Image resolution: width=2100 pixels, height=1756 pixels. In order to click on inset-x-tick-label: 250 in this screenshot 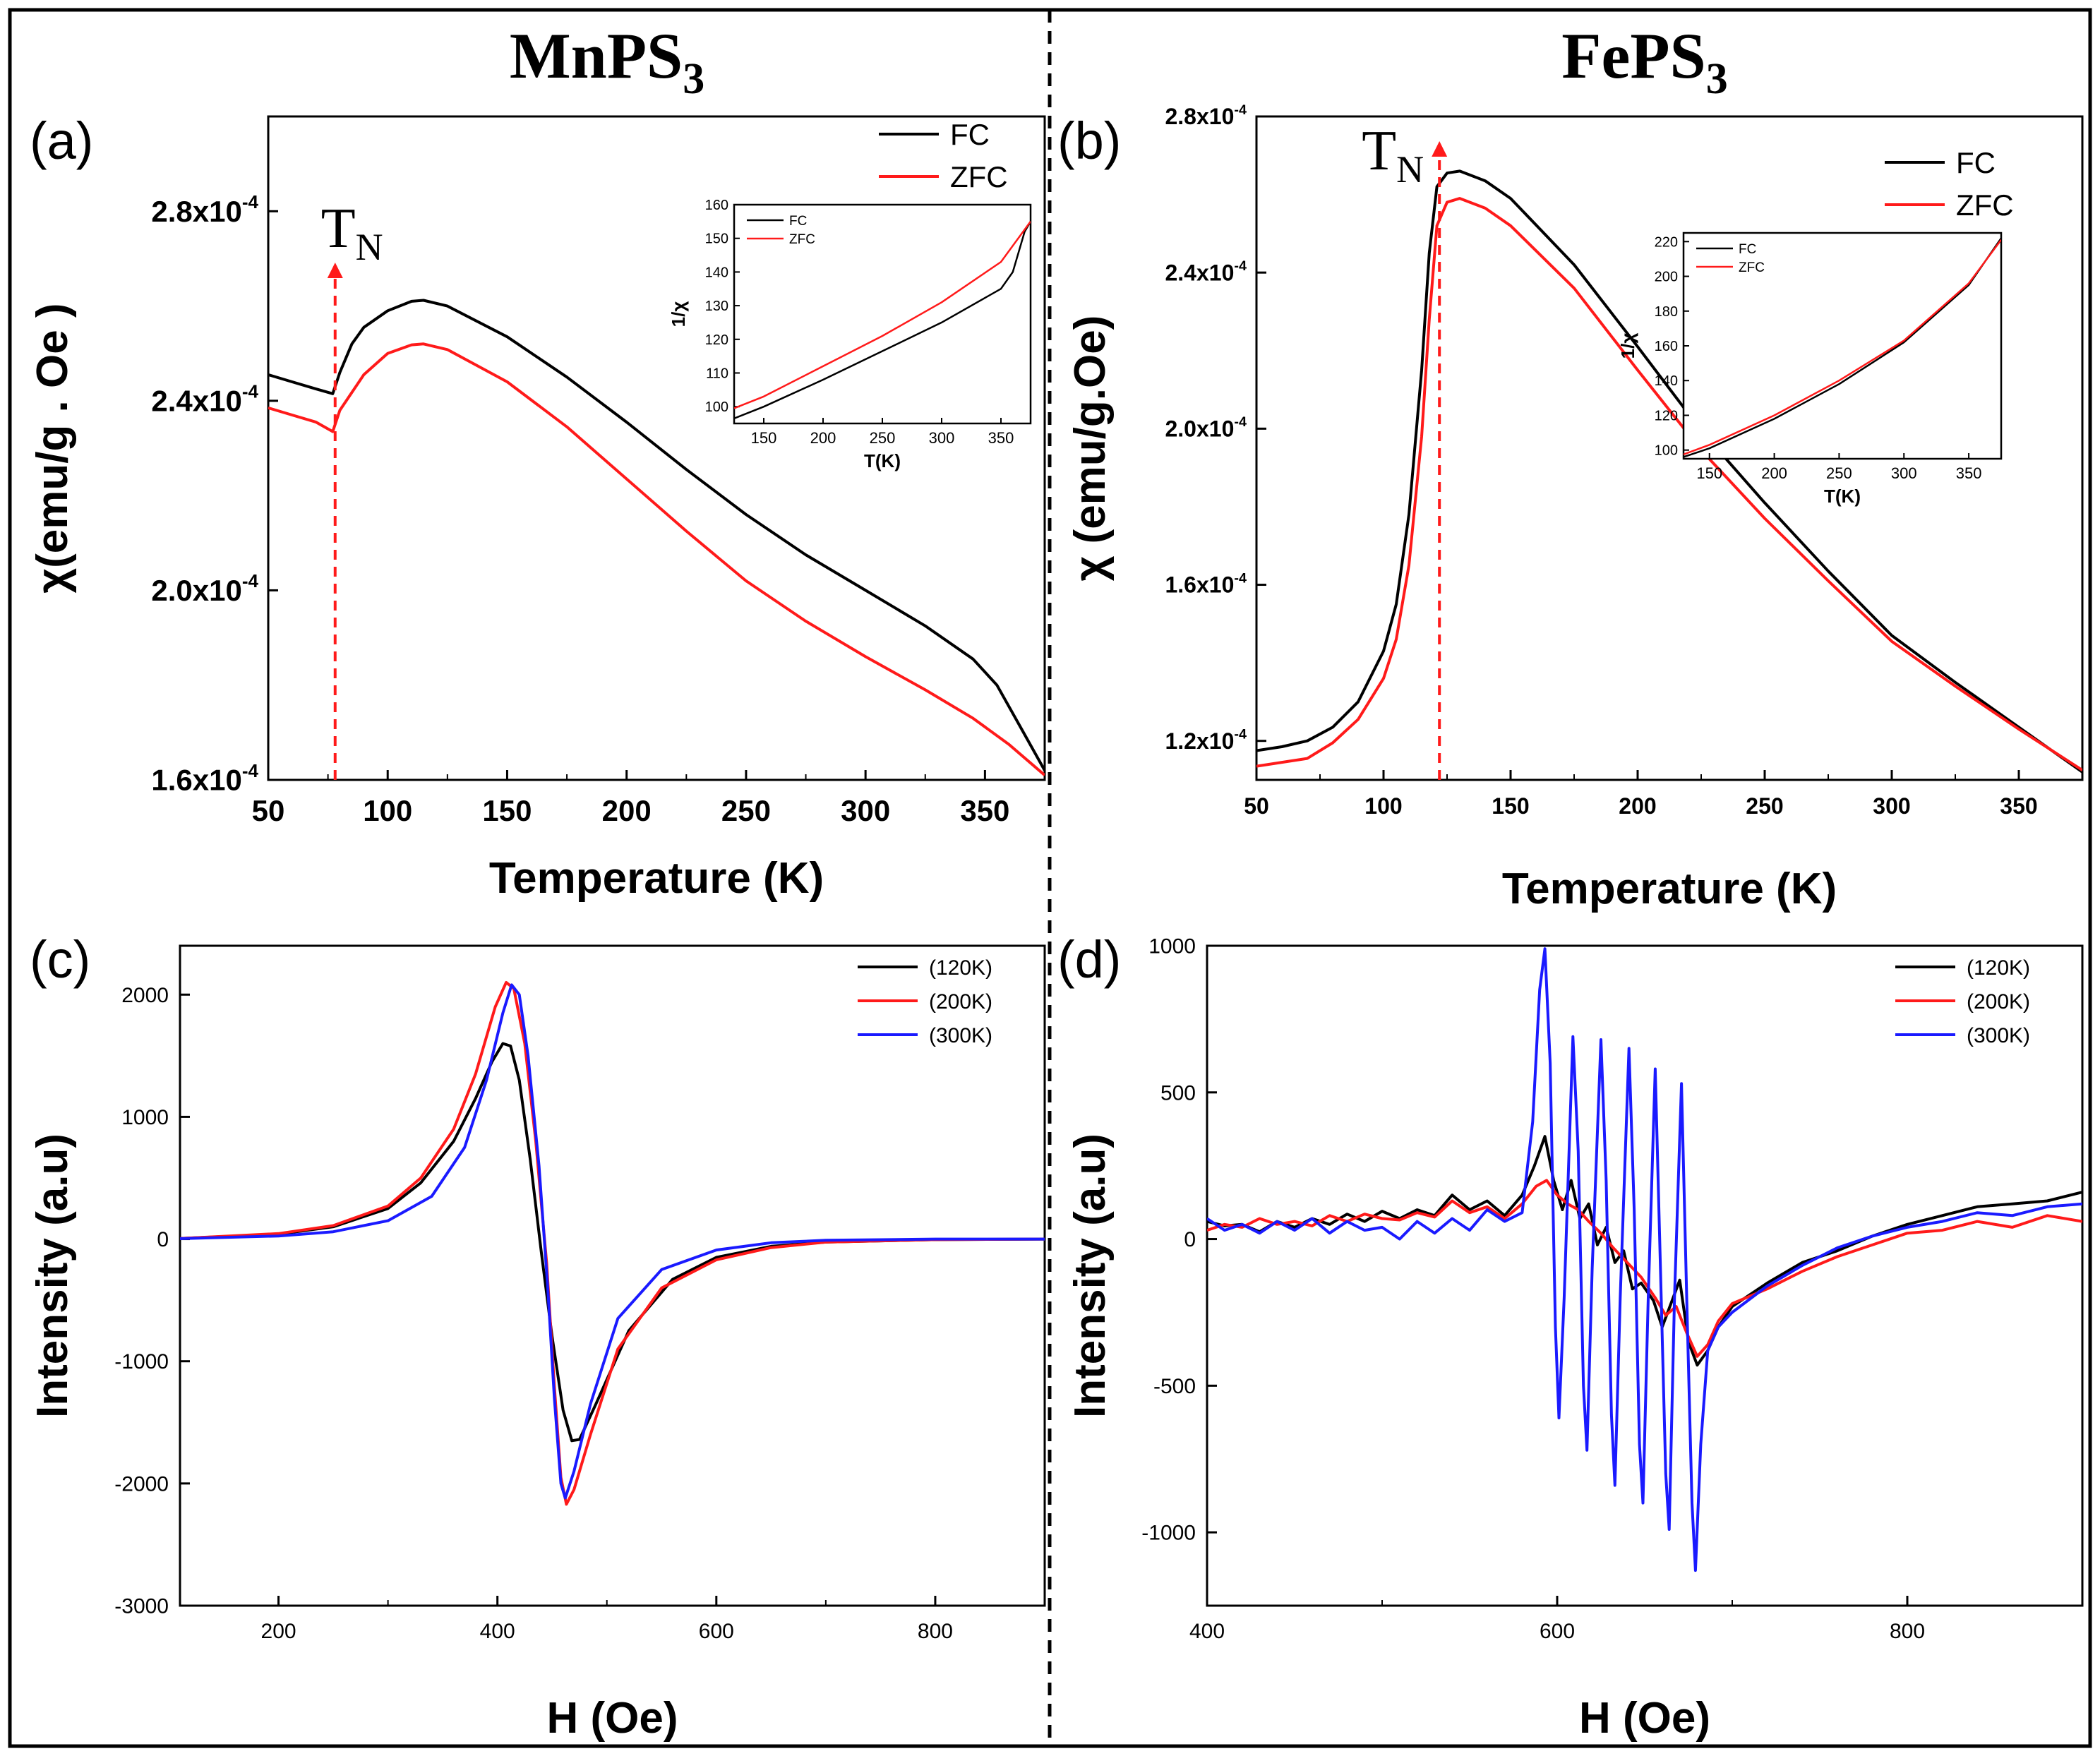, I will do `click(883, 438)`.